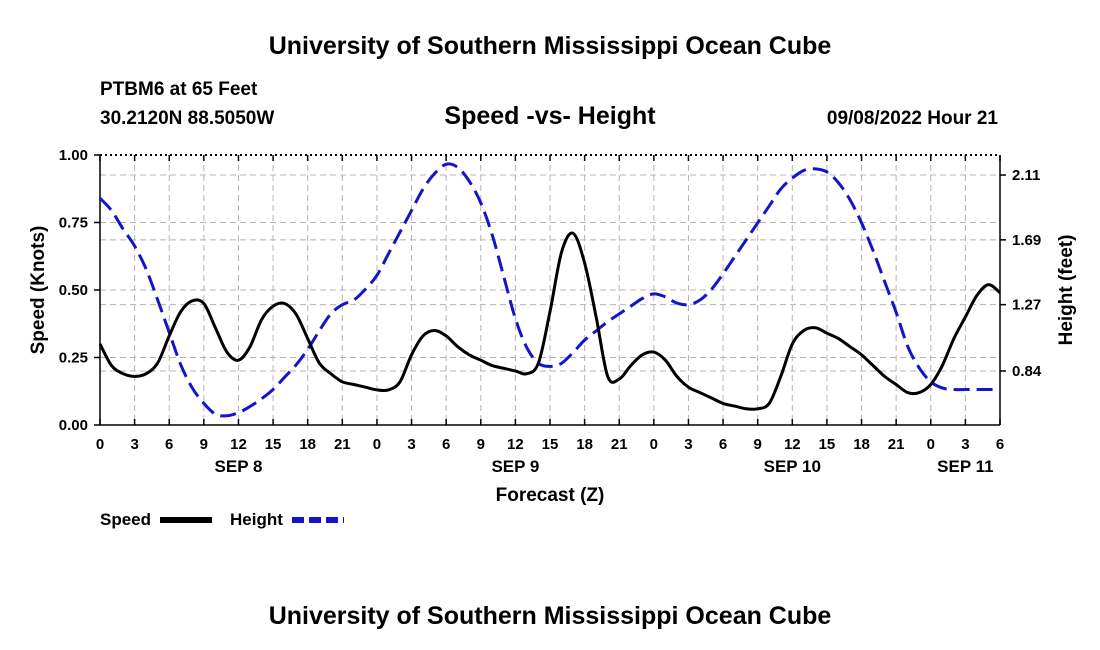 Image resolution: width=1100 pixels, height=650 pixels. What do you see at coordinates (256, 519) in the screenshot?
I see `legend-height-label: Height` at bounding box center [256, 519].